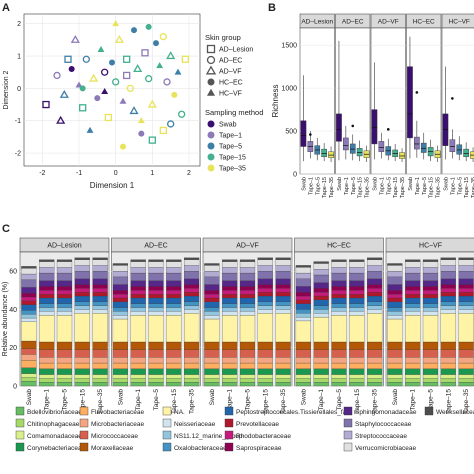 Image resolution: width=474 pixels, height=474 pixels. I want to click on facet-label: HC–VF, so click(459, 22).